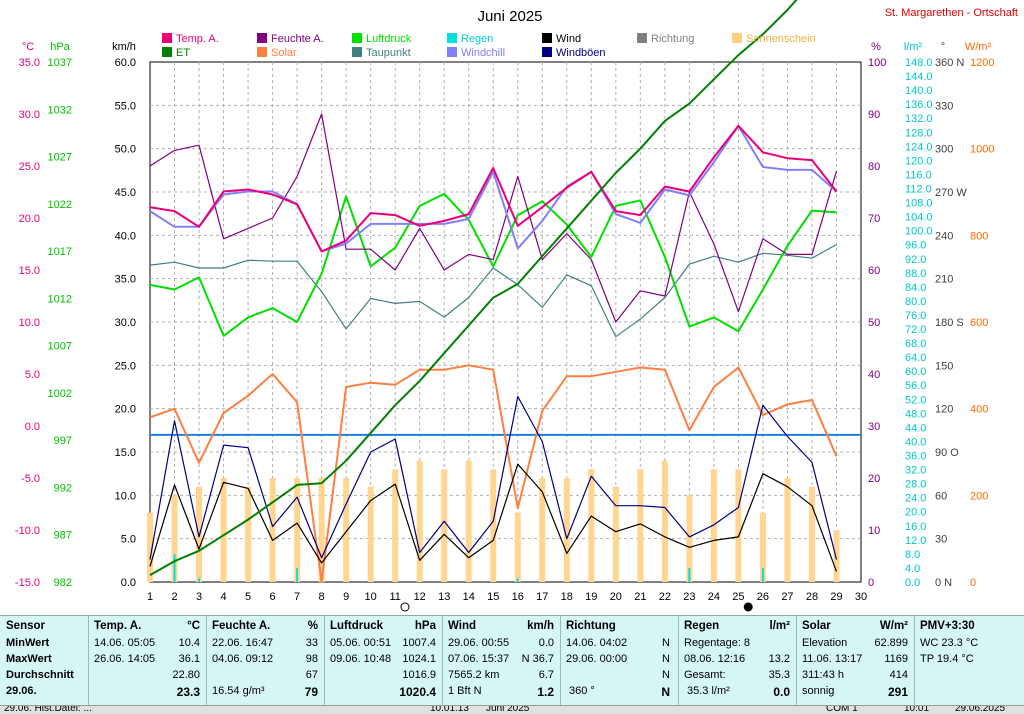 This screenshot has height=714, width=1024. I want to click on pressure-max-time: 09.06. 10:48, so click(361, 659).